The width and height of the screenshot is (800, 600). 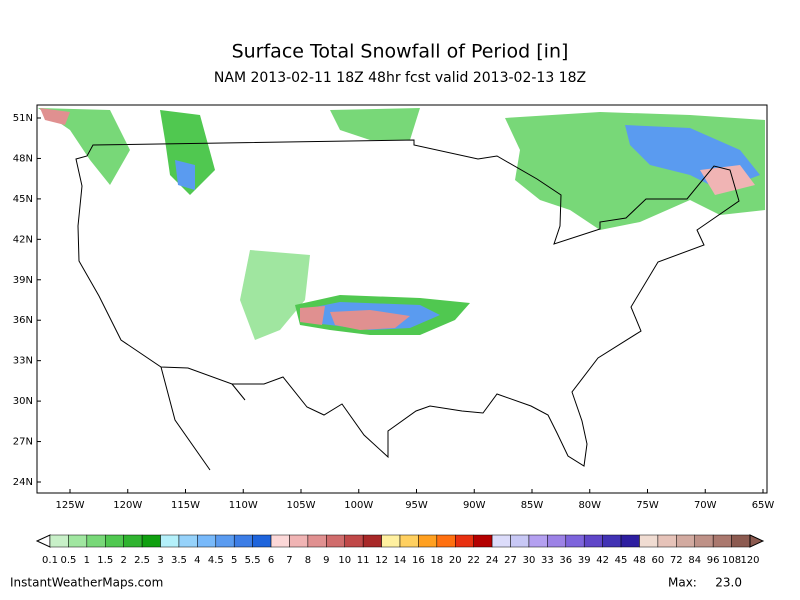 I want to click on lat-label: 30N, so click(x=23, y=401).